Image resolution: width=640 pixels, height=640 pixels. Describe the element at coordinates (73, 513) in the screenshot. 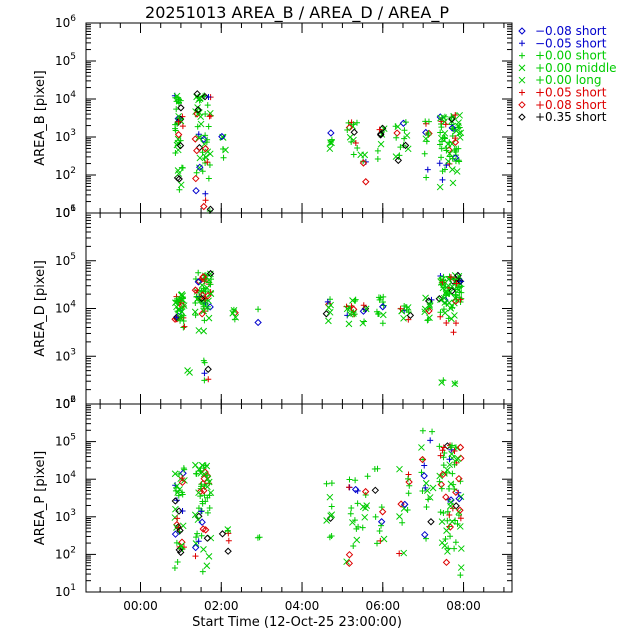

I see `y-tick-exponent: 3` at that location.